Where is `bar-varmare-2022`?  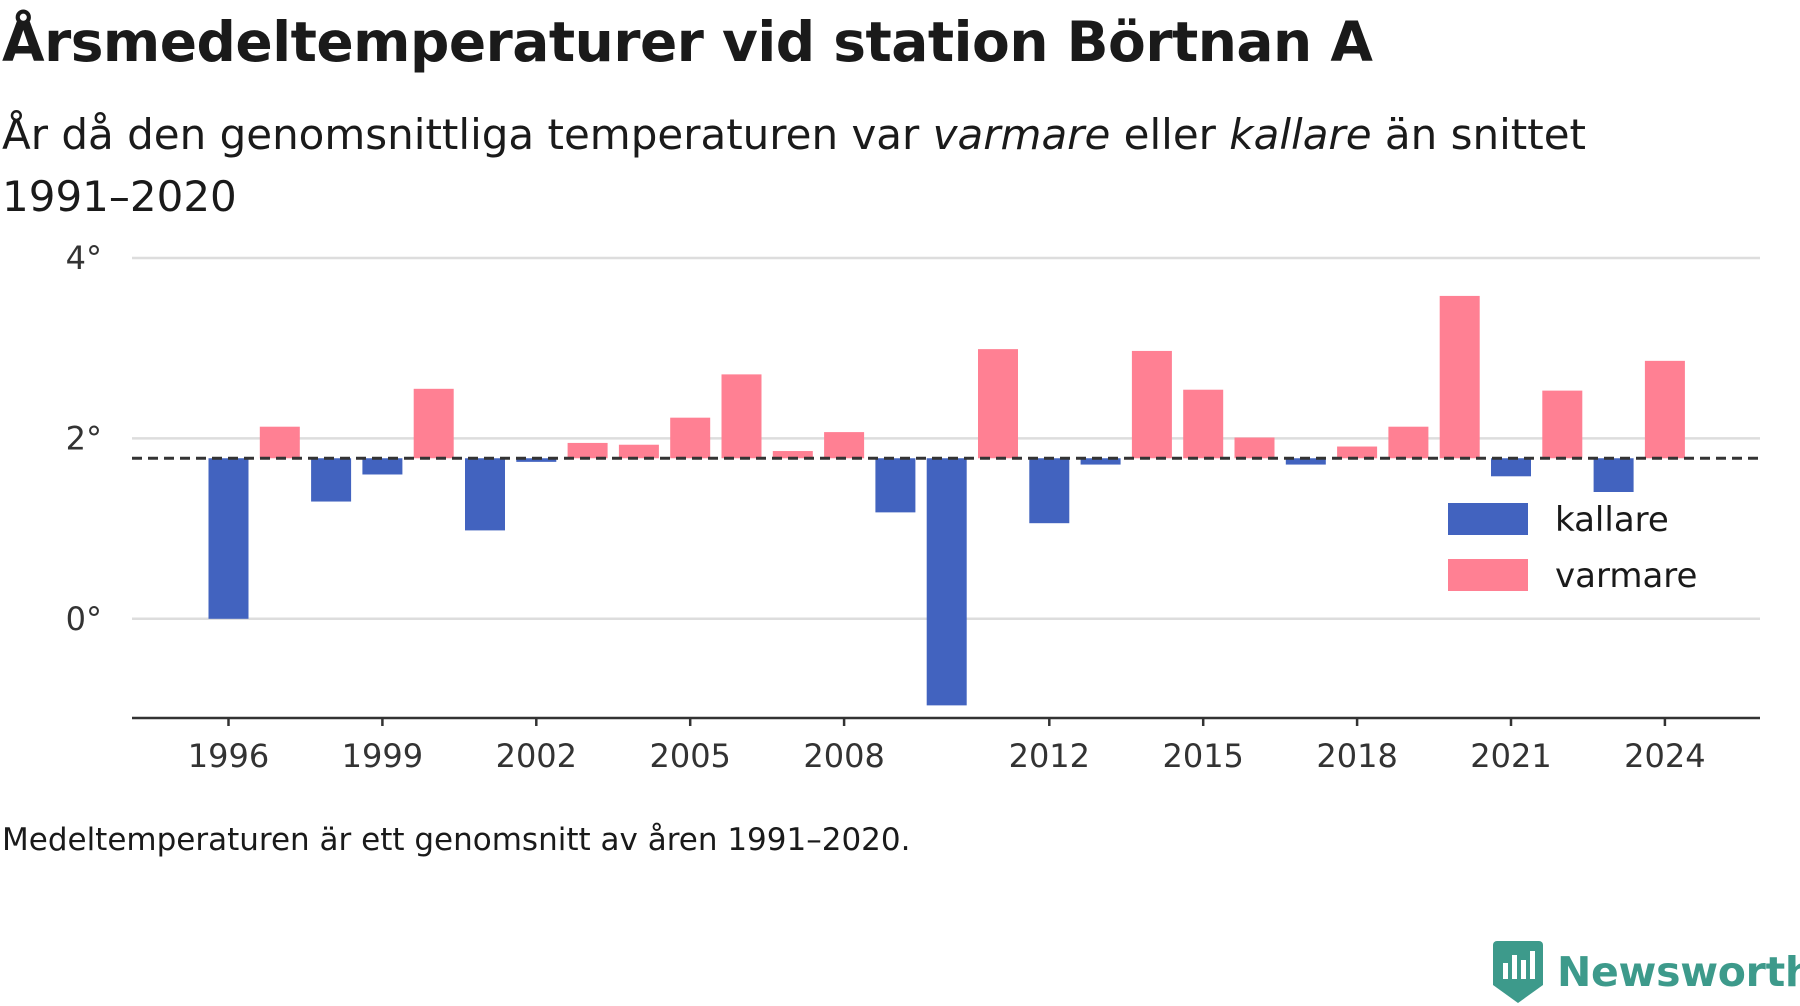 bar-varmare-2022 is located at coordinates (1562, 424).